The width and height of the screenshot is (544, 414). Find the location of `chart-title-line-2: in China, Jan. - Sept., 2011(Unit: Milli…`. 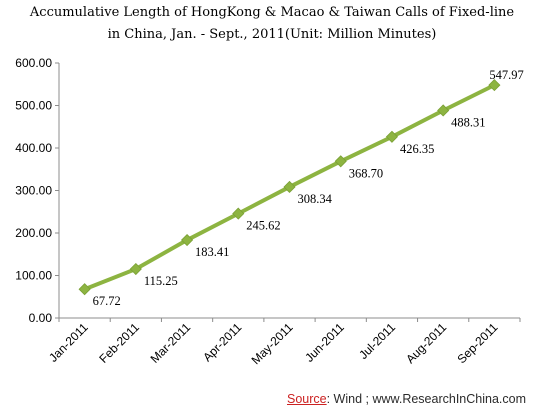

chart-title-line-2: in China, Jan. - Sept., 2011(Unit: Milli… is located at coordinates (272, 34).